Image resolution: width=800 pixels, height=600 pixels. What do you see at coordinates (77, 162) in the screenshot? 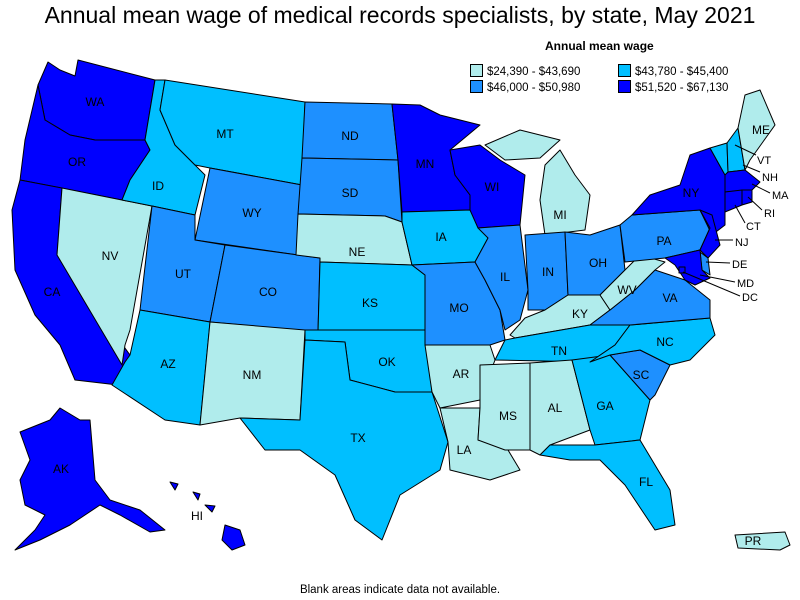
I see `state-label: OR` at bounding box center [77, 162].